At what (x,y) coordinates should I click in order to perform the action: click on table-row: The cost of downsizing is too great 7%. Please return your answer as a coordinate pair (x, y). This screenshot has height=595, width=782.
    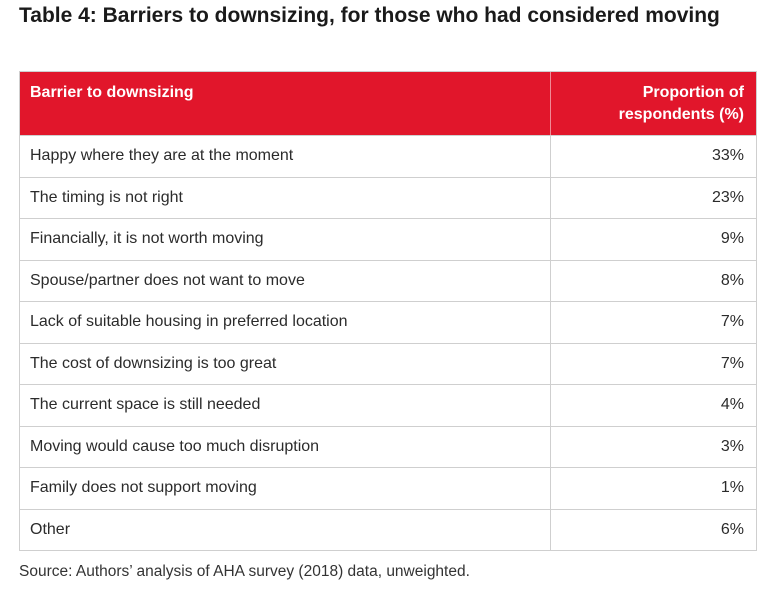
    Looking at the image, I should click on (388, 363).